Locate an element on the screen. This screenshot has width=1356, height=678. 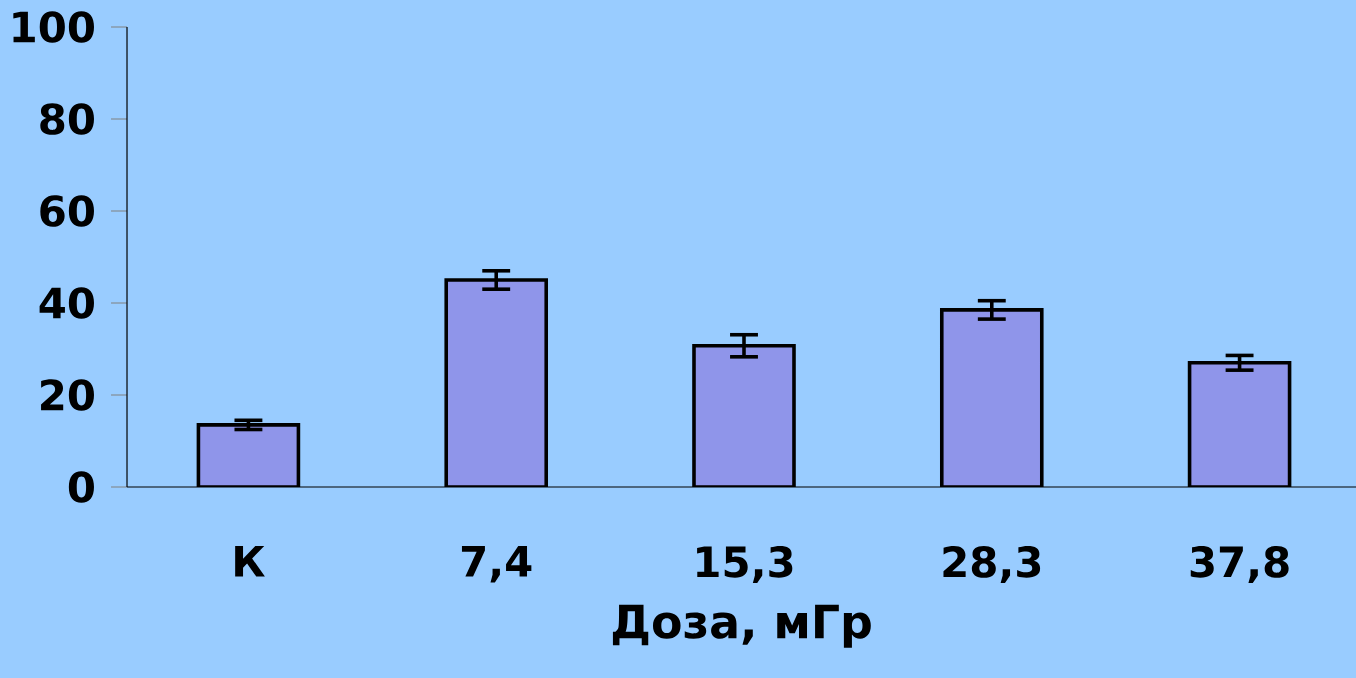
y-tick-label: 20 is located at coordinates (67, 395).